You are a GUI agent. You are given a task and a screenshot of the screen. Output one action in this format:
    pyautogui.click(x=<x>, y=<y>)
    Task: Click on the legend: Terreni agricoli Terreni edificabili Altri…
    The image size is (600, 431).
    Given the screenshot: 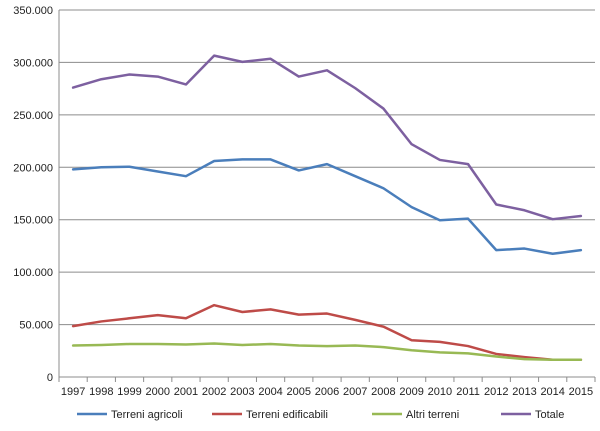 What is the action you would take?
    pyautogui.click(x=320, y=415)
    